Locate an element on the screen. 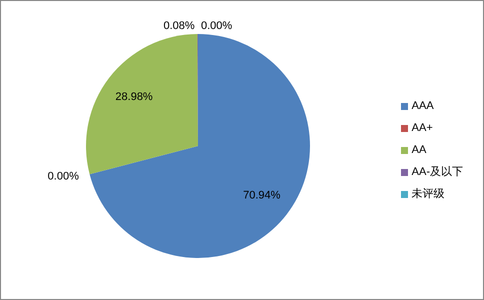  legend-label: AA+ is located at coordinates (422, 128).